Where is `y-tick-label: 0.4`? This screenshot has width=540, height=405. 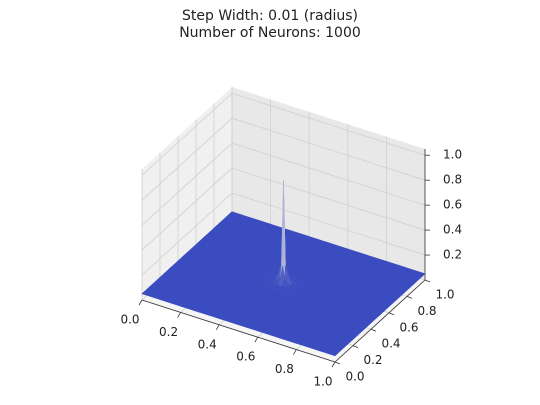
y-tick-label: 0.4 is located at coordinates (390, 344).